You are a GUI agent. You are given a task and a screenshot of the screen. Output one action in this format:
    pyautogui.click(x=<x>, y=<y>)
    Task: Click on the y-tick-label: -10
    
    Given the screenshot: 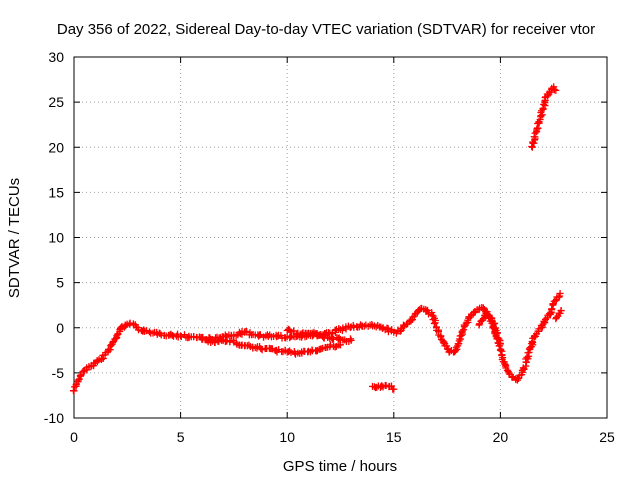 What is the action you would take?
    pyautogui.click(x=54, y=418)
    